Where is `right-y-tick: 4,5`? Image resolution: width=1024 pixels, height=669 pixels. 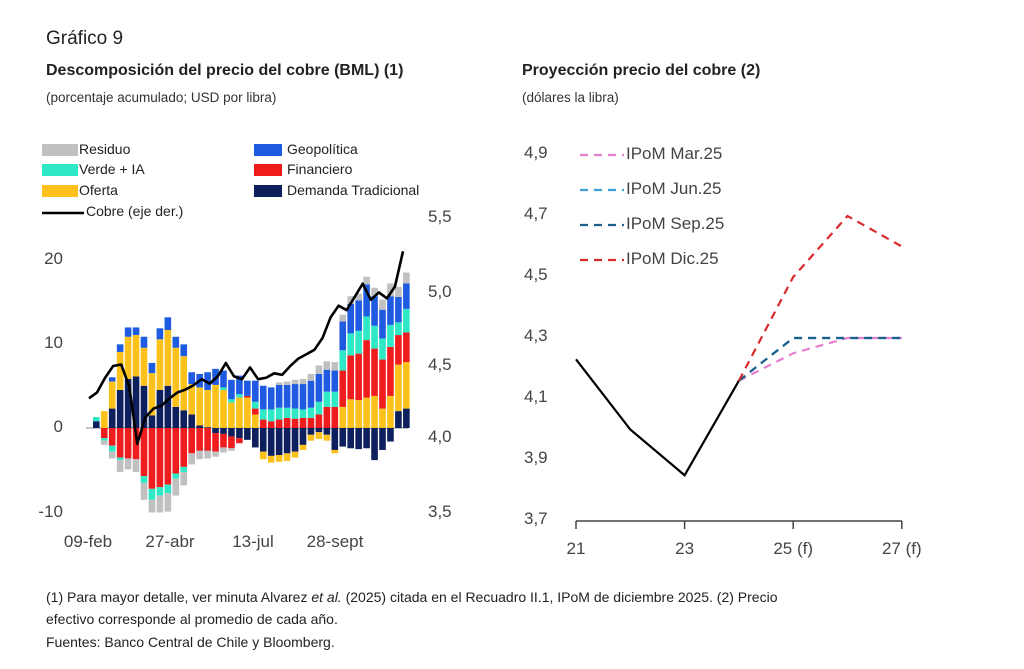 right-y-tick: 4,5 is located at coordinates (440, 364).